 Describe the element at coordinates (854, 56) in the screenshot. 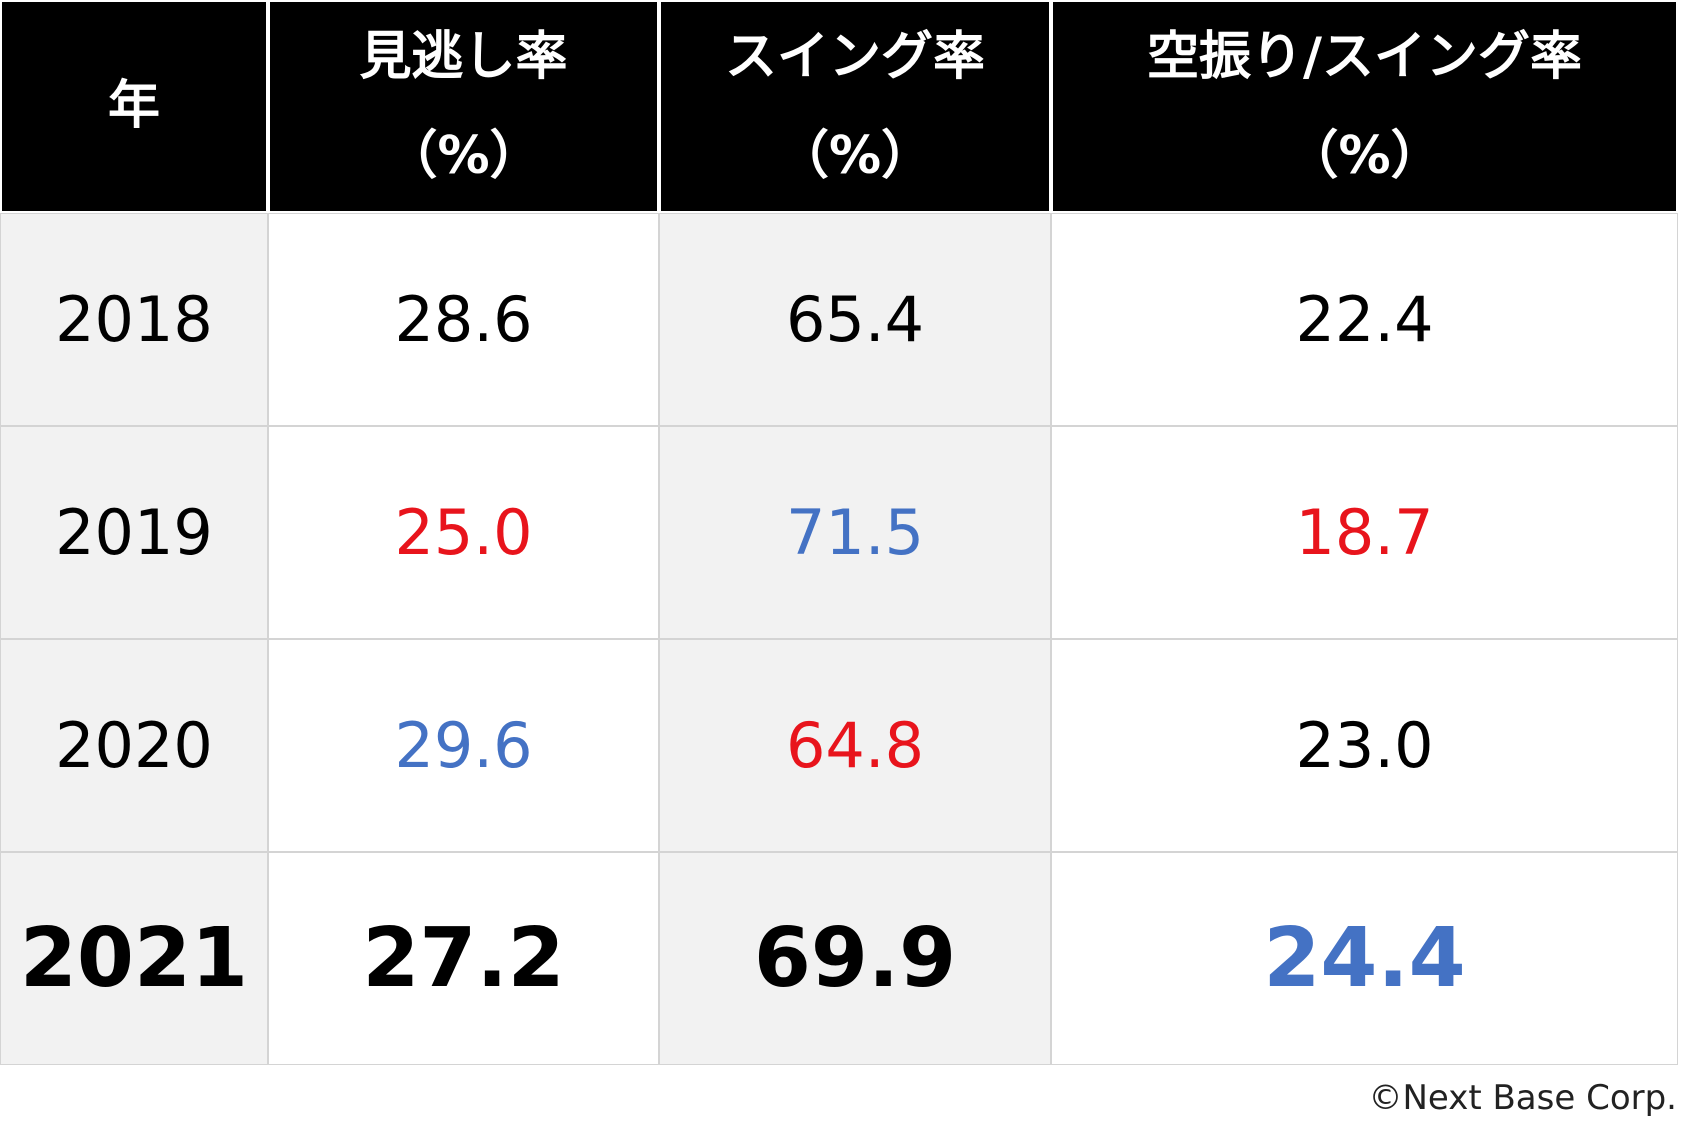

I see `header-title: スイング率` at that location.